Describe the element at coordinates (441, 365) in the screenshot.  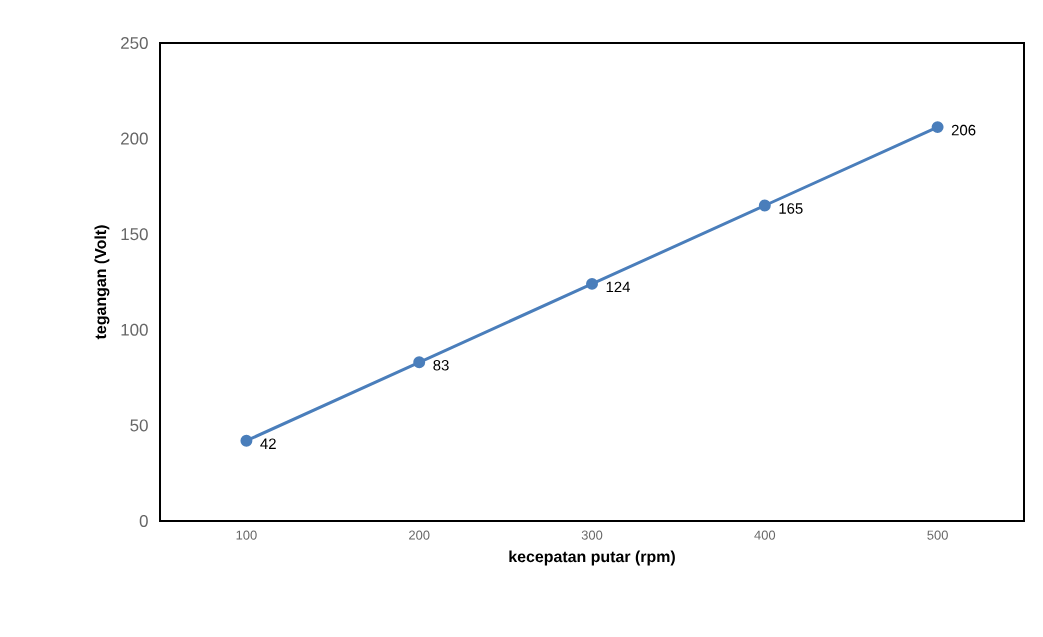
I see `data-label: 83` at that location.